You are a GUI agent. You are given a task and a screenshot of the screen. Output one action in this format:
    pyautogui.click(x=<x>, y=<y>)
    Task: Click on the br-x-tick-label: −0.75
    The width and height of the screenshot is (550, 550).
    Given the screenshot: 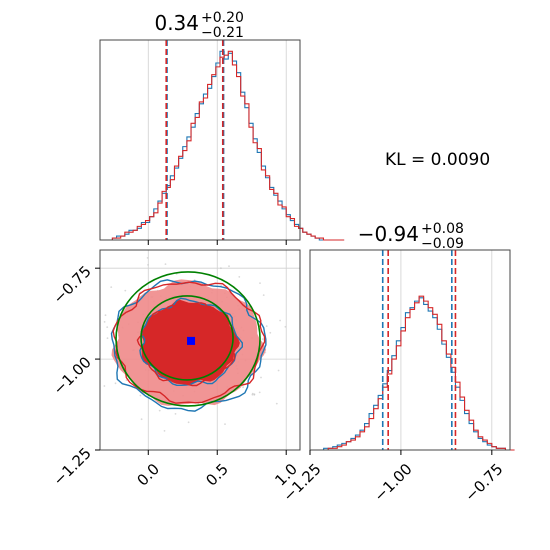 What is the action you would take?
    pyautogui.click(x=483, y=482)
    